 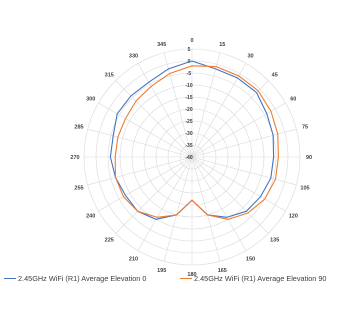 What do you see at coordinates (188, 98) in the screenshot?
I see `radial-tick-label: -15` at bounding box center [188, 98].